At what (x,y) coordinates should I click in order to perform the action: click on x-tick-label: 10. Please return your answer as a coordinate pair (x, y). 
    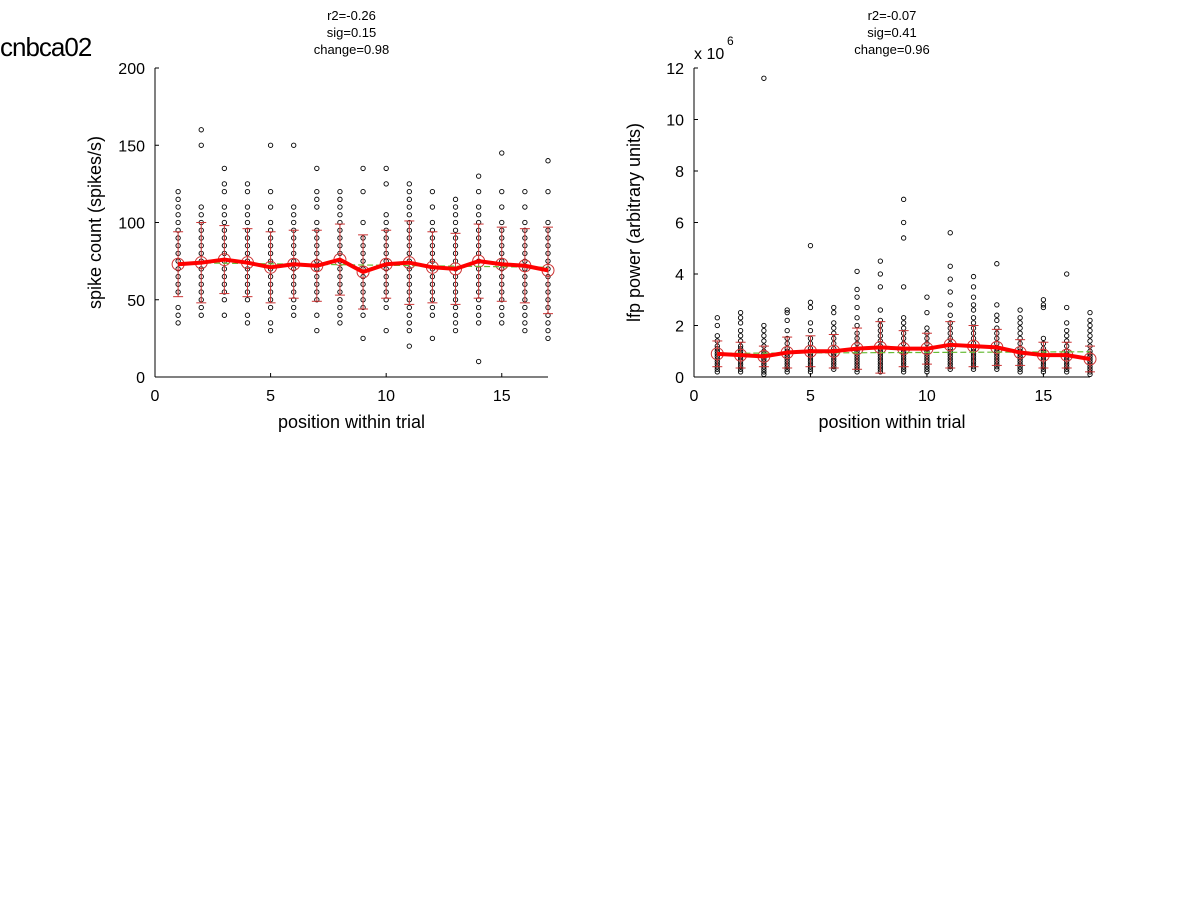
    Looking at the image, I should click on (927, 396).